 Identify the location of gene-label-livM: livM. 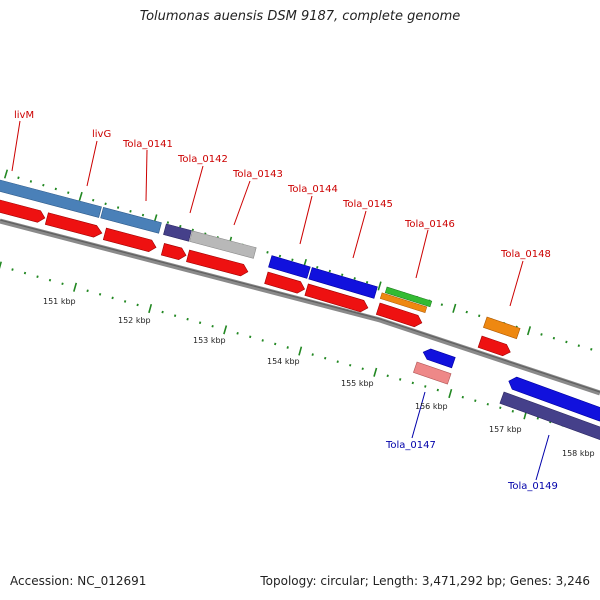
(24, 115).